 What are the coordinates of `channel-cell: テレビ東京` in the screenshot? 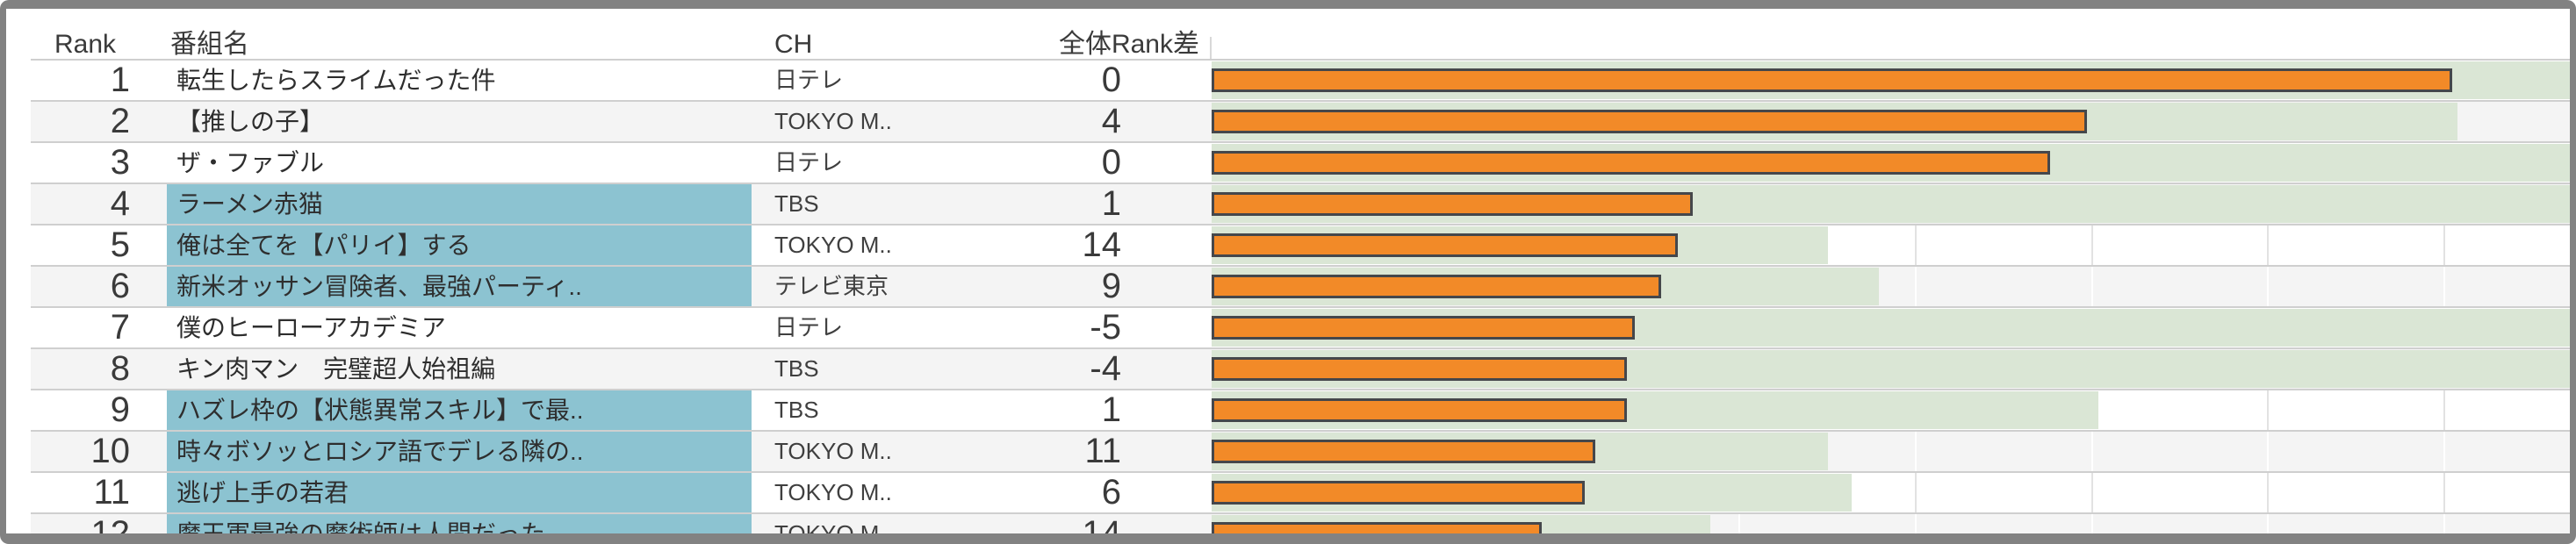 It's located at (831, 286).